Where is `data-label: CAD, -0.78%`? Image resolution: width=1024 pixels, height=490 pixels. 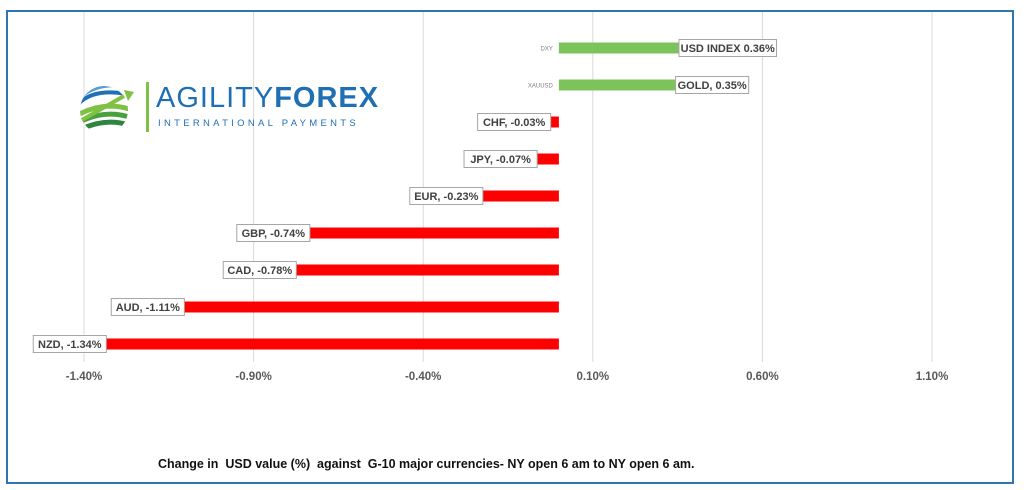 data-label: CAD, -0.78% is located at coordinates (259, 271).